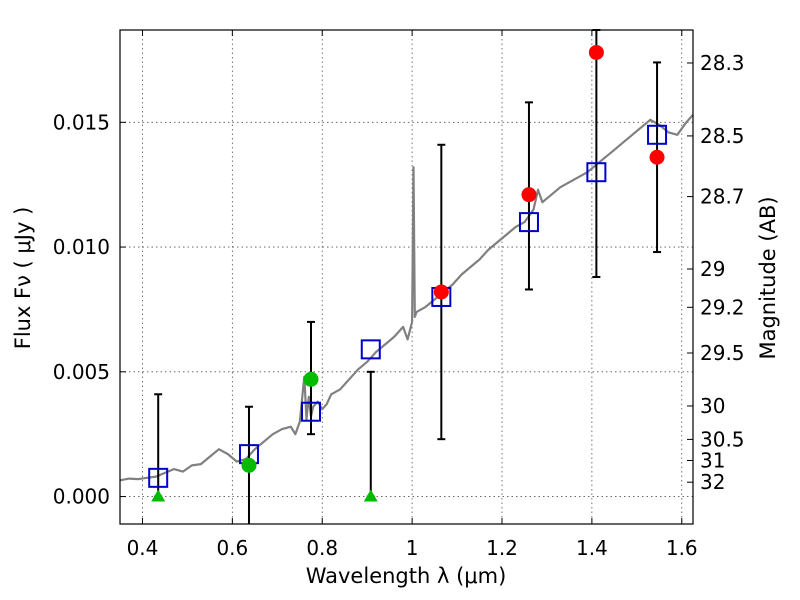 Image resolution: width=800 pixels, height=600 pixels. I want to click on x-tick-label: 1, so click(412, 548).